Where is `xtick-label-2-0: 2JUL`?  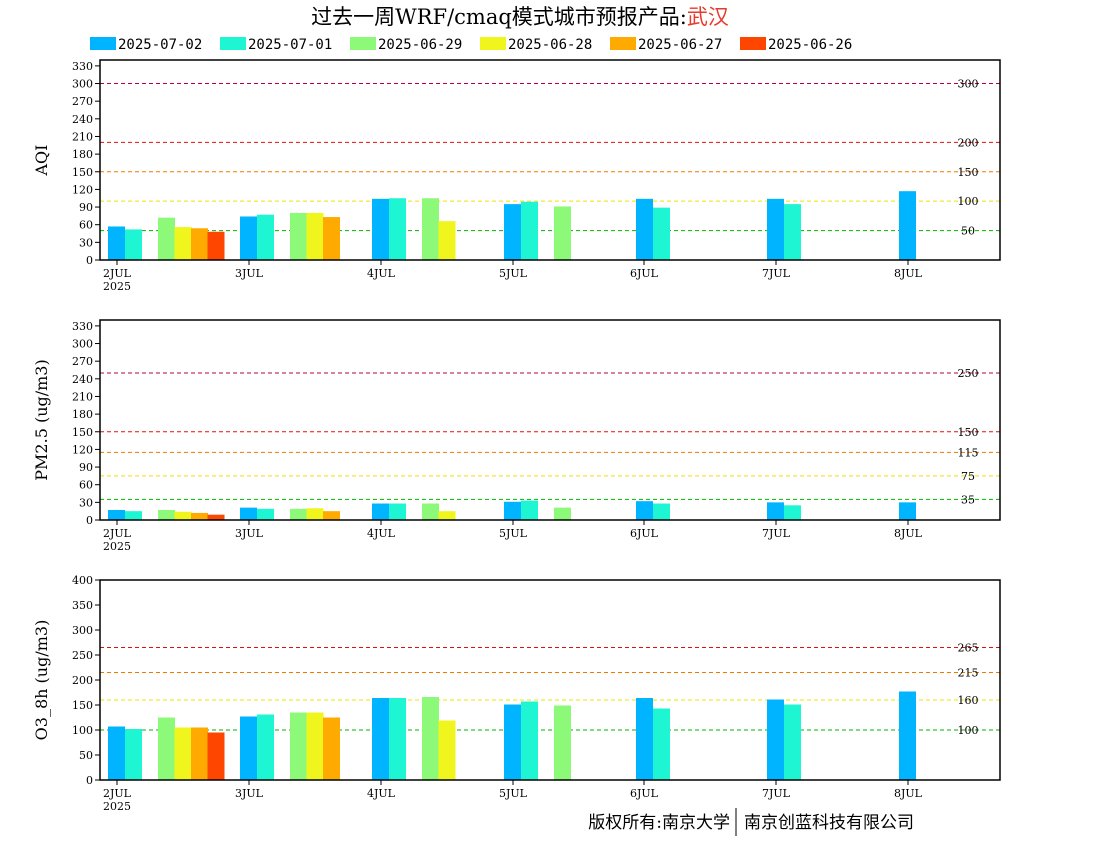
xtick-label-2-0: 2JUL is located at coordinates (117, 793).